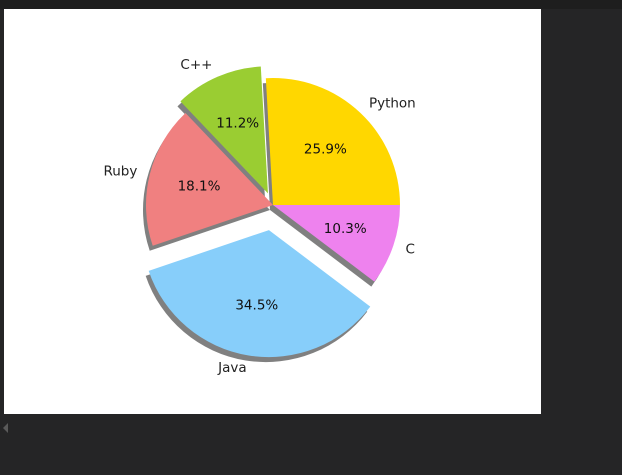  Describe the element at coordinates (196, 65) in the screenshot. I see `slice-label-cpp: C++` at that location.